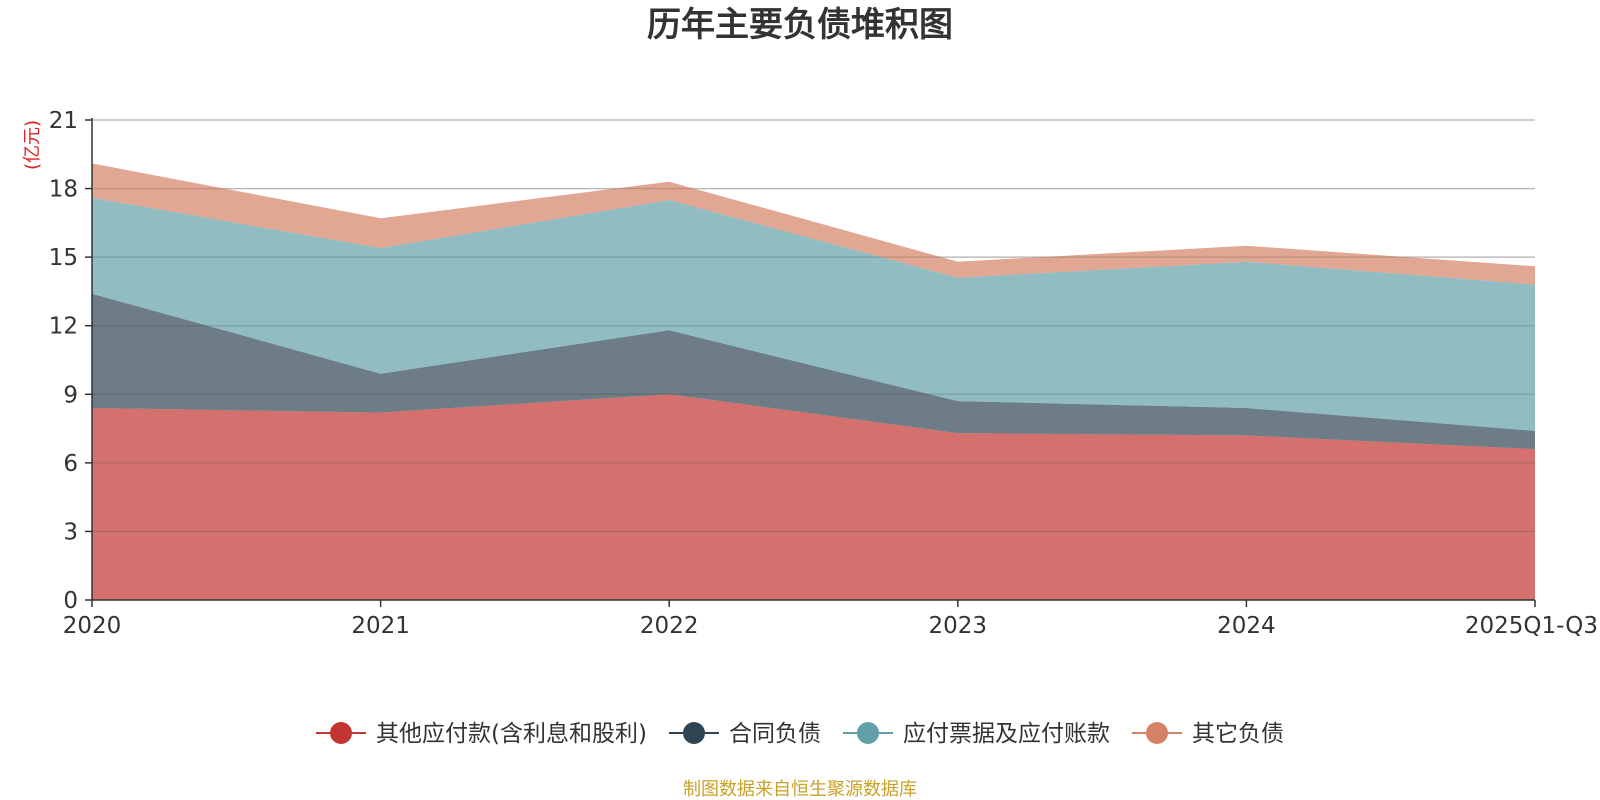 The image size is (1600, 800). I want to click on y-tick-label: 18, so click(63, 190).